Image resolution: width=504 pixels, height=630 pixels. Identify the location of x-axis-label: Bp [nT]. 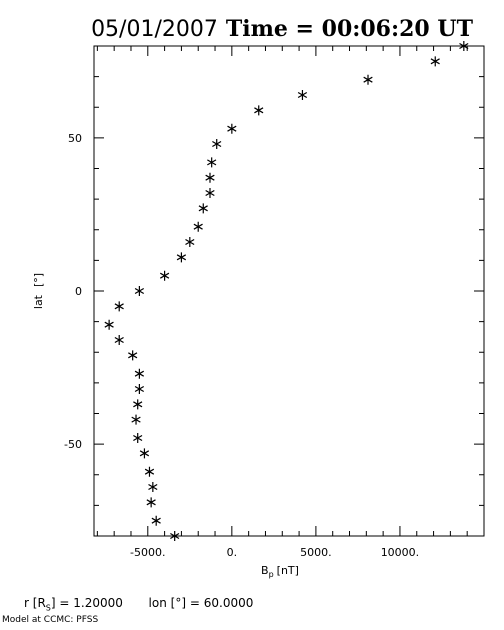
(280, 571).